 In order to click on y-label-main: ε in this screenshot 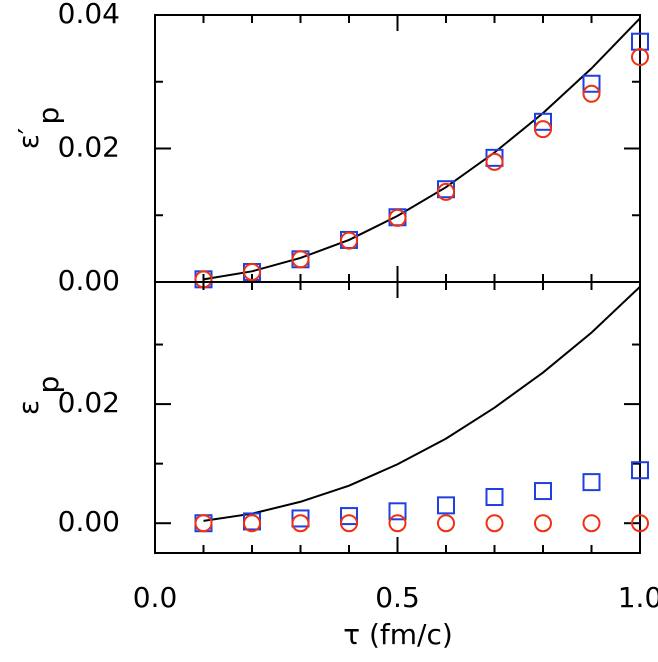, I will do `click(28, 407)`.